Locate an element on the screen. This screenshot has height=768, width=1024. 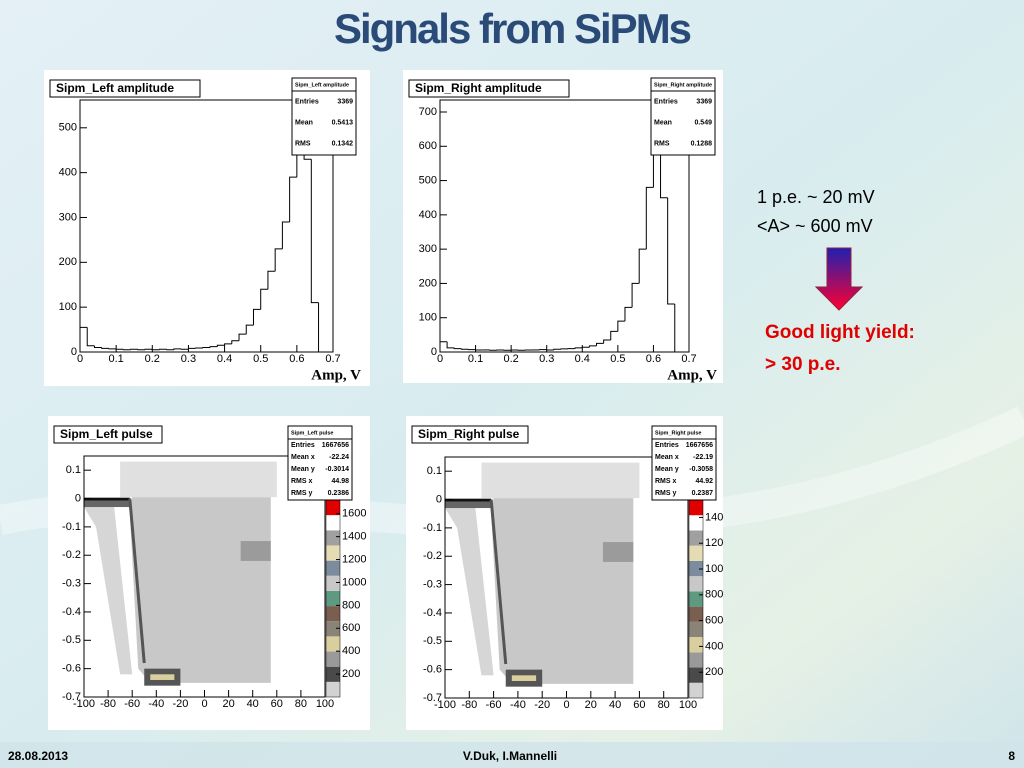
x-tick-label: 0.1 is located at coordinates (115, 359).